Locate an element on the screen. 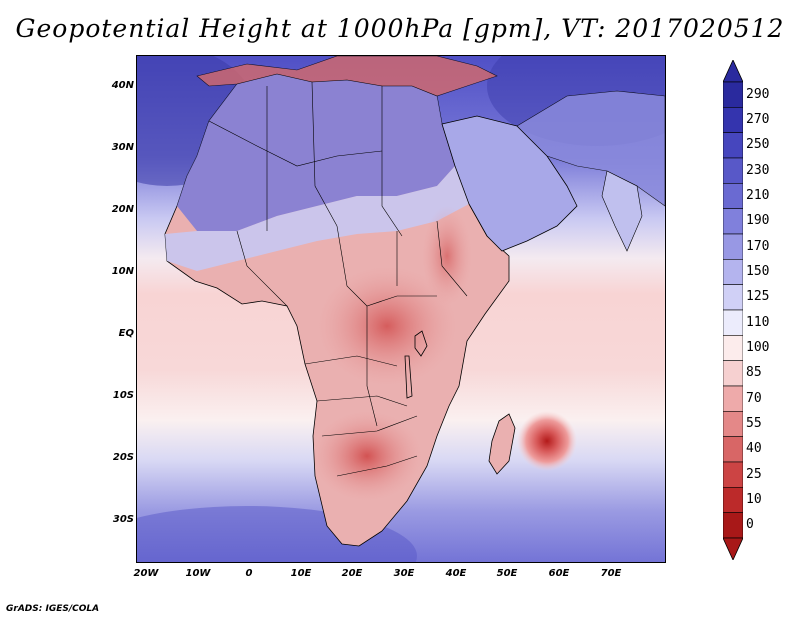  lat-label-30n: 30N is located at coordinates (122, 147).